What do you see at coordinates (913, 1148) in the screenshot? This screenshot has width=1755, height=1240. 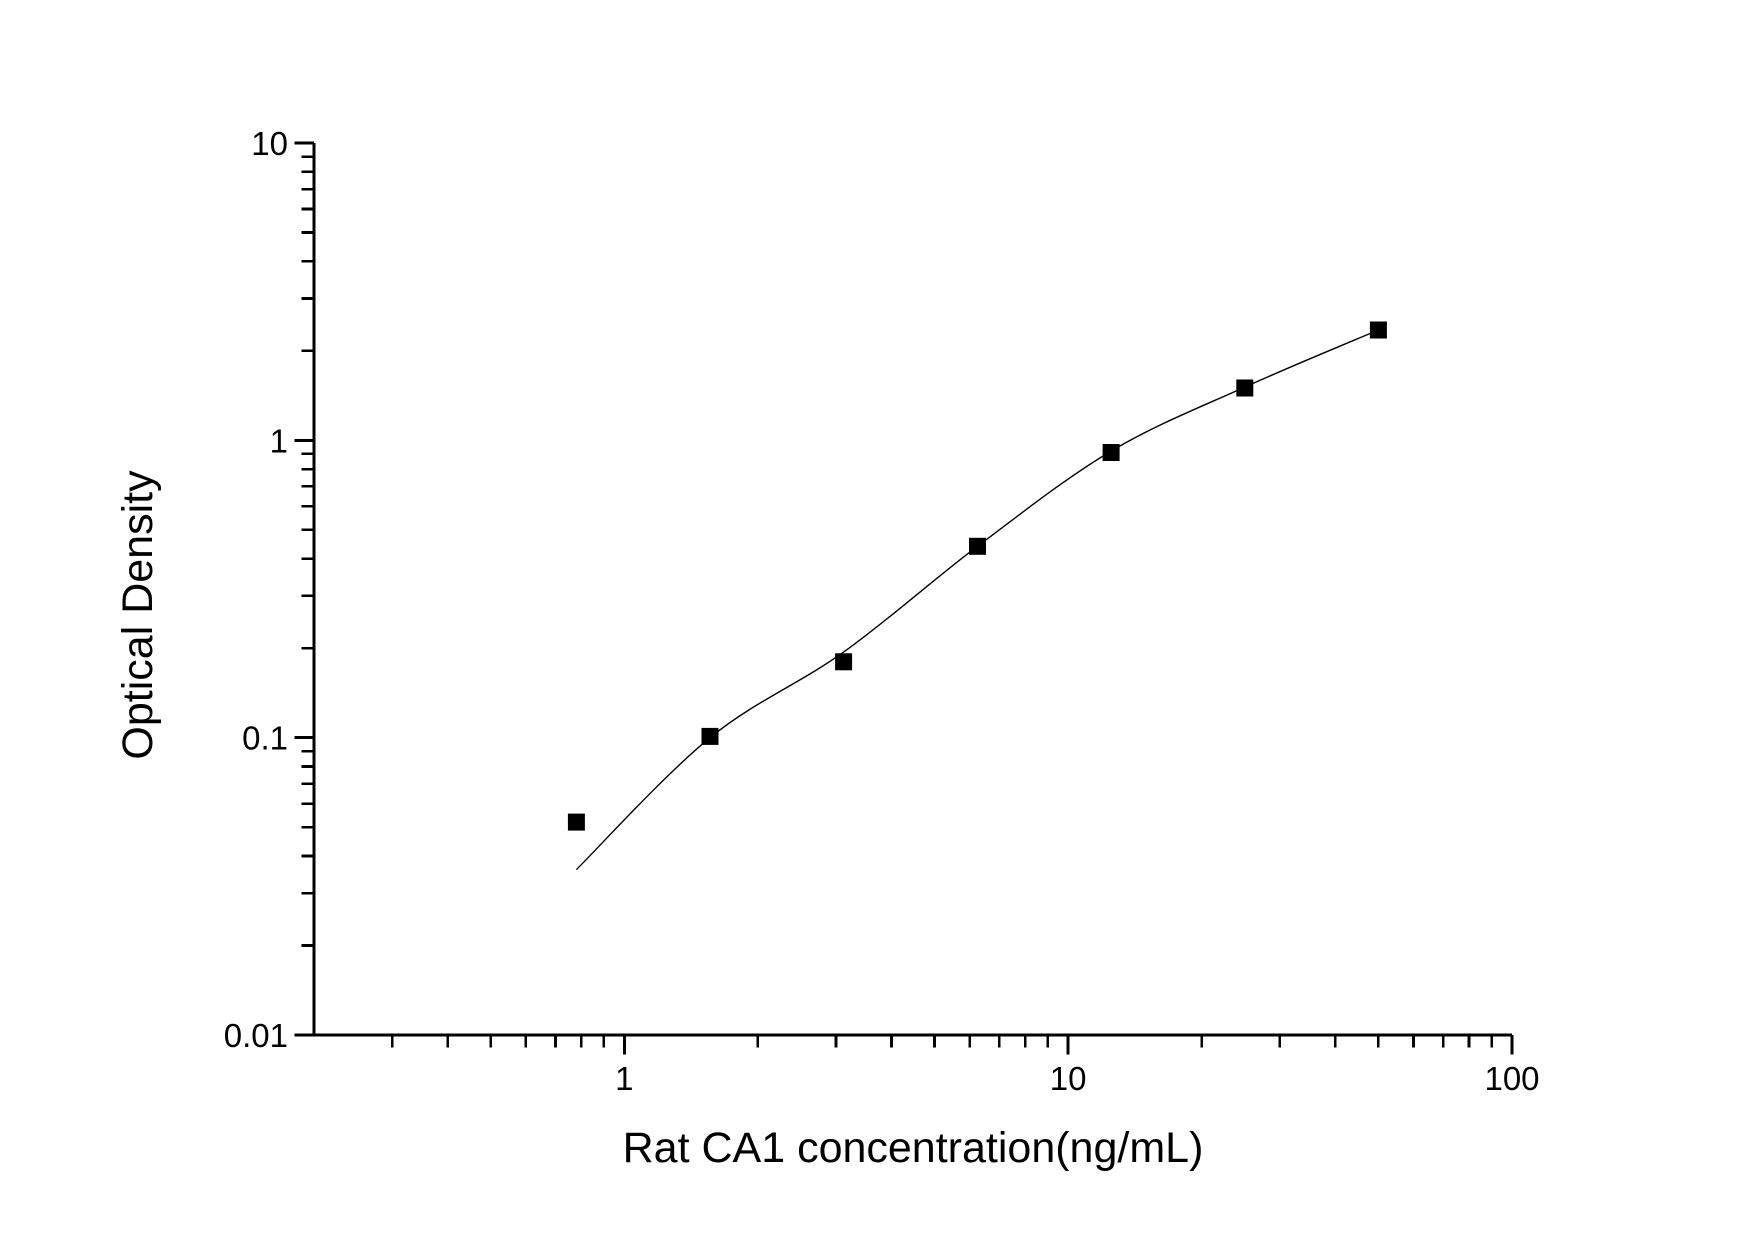 I see `x-axis-title: Rat CA1 concentration(ng/mL)` at bounding box center [913, 1148].